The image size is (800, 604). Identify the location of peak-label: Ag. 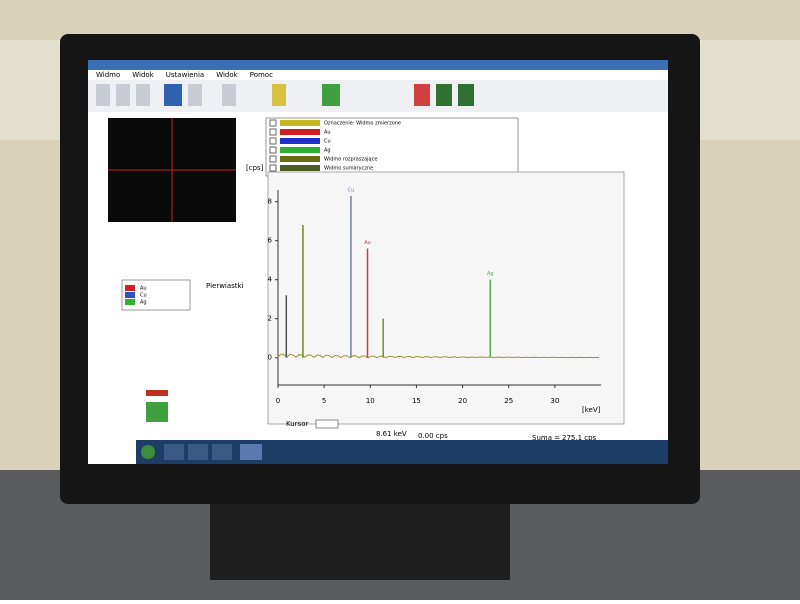
(490, 274).